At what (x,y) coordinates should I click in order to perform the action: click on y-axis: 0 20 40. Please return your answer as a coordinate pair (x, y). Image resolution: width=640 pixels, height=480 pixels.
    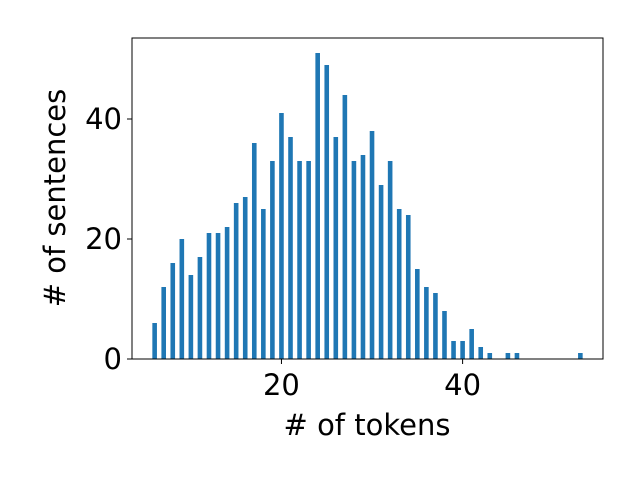
    Looking at the image, I should click on (108, 239).